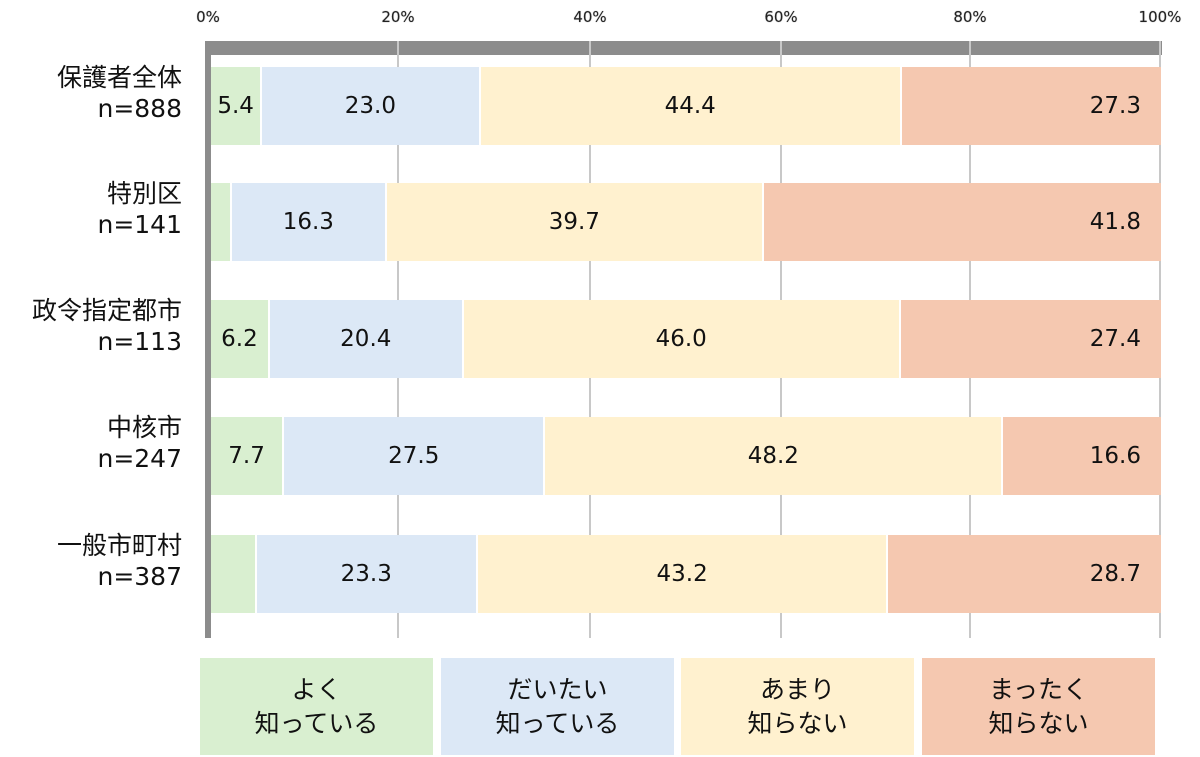  Describe the element at coordinates (682, 339) in the screenshot. I see `bar-segment: 46.0` at that location.